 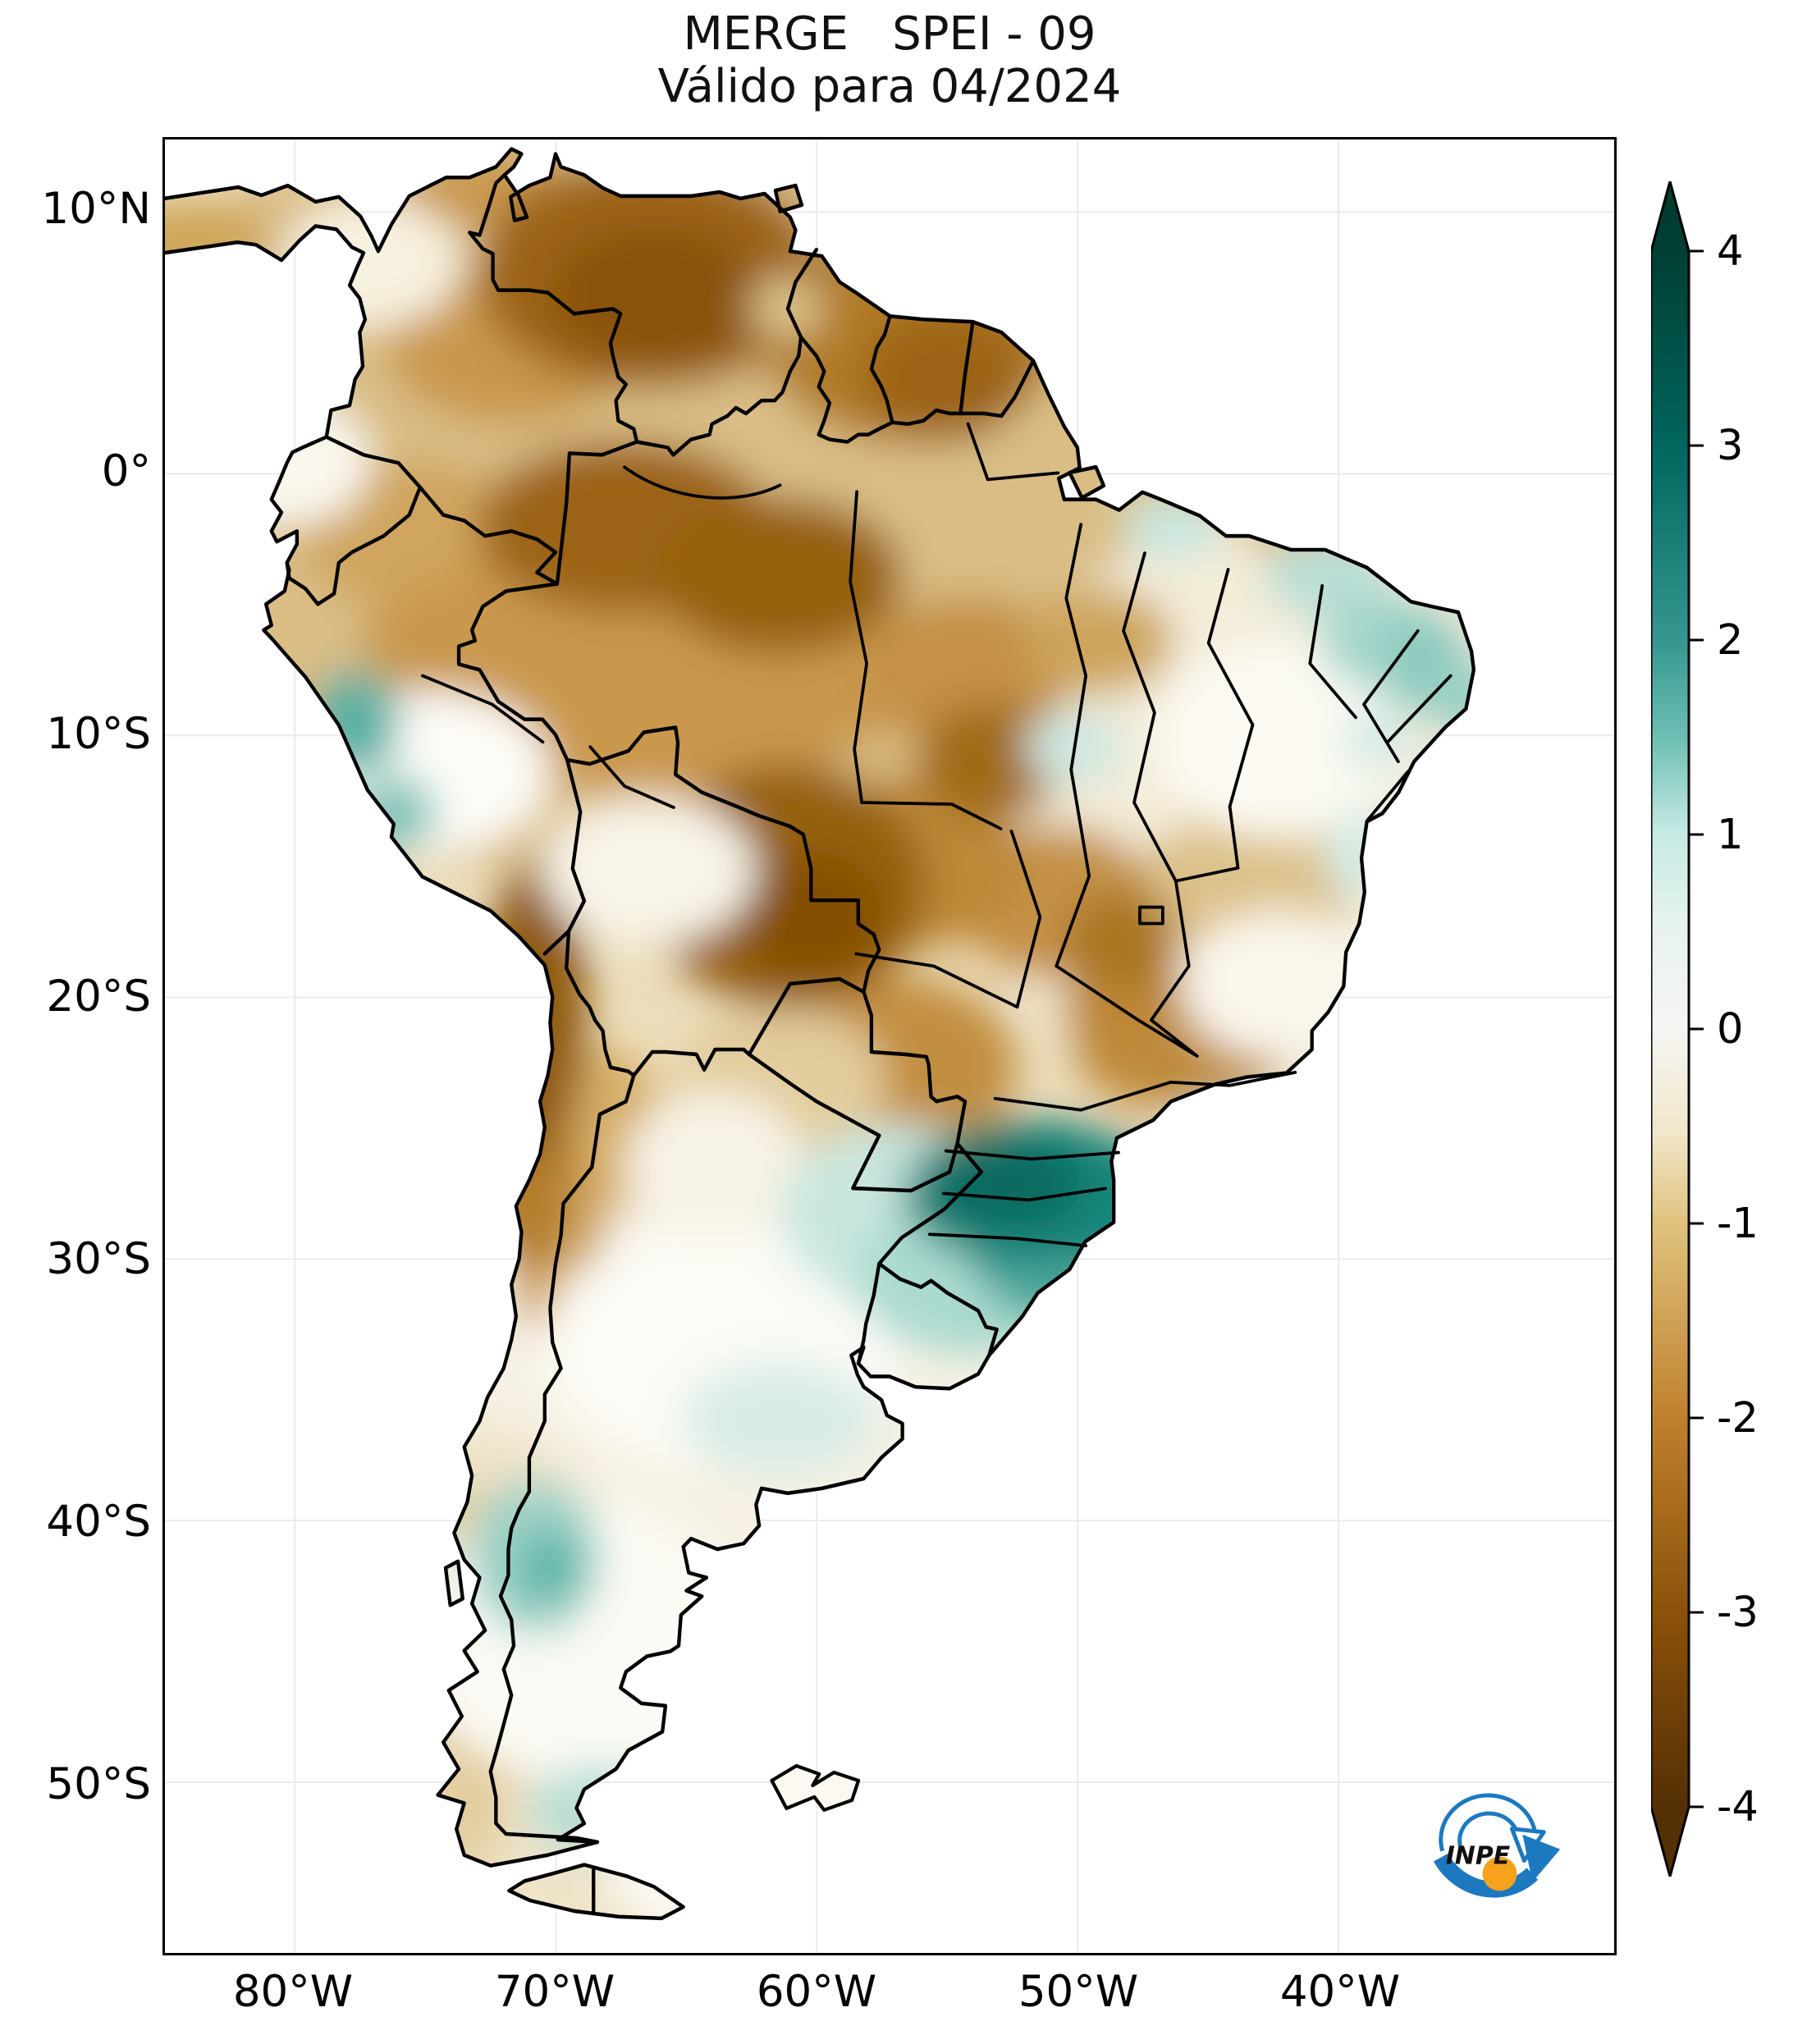 I want to click on colorbar-tick-marks, so click(x=1696, y=1029).